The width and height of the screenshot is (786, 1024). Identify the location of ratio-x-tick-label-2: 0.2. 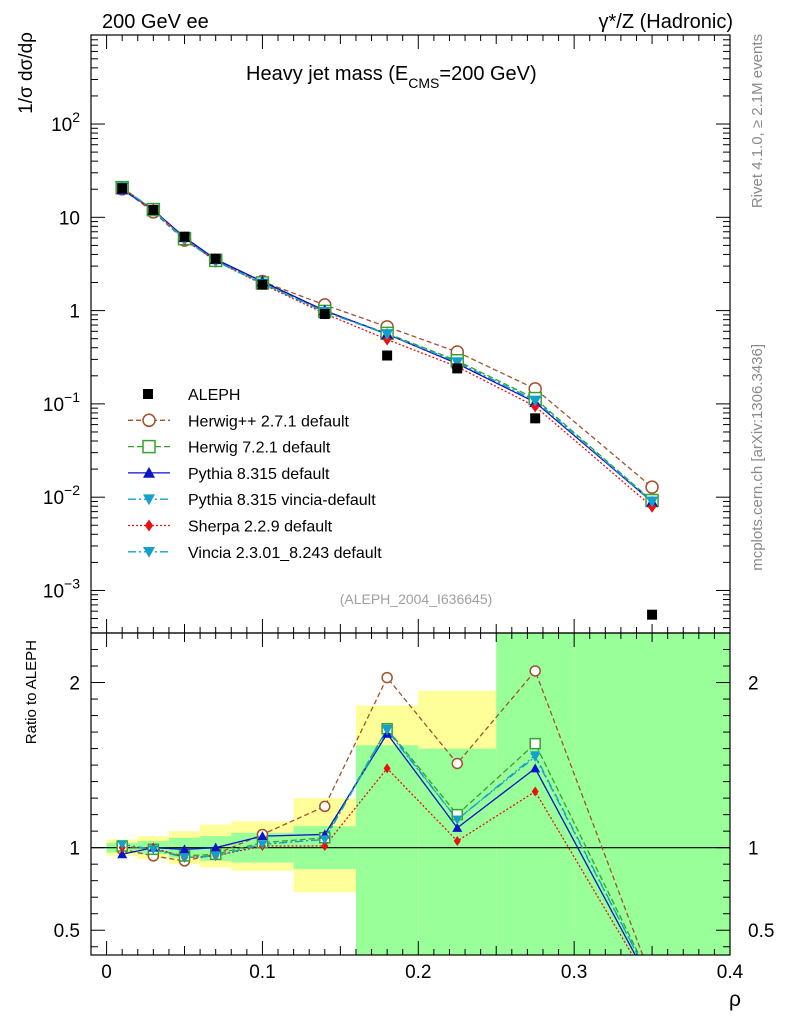
(418, 972).